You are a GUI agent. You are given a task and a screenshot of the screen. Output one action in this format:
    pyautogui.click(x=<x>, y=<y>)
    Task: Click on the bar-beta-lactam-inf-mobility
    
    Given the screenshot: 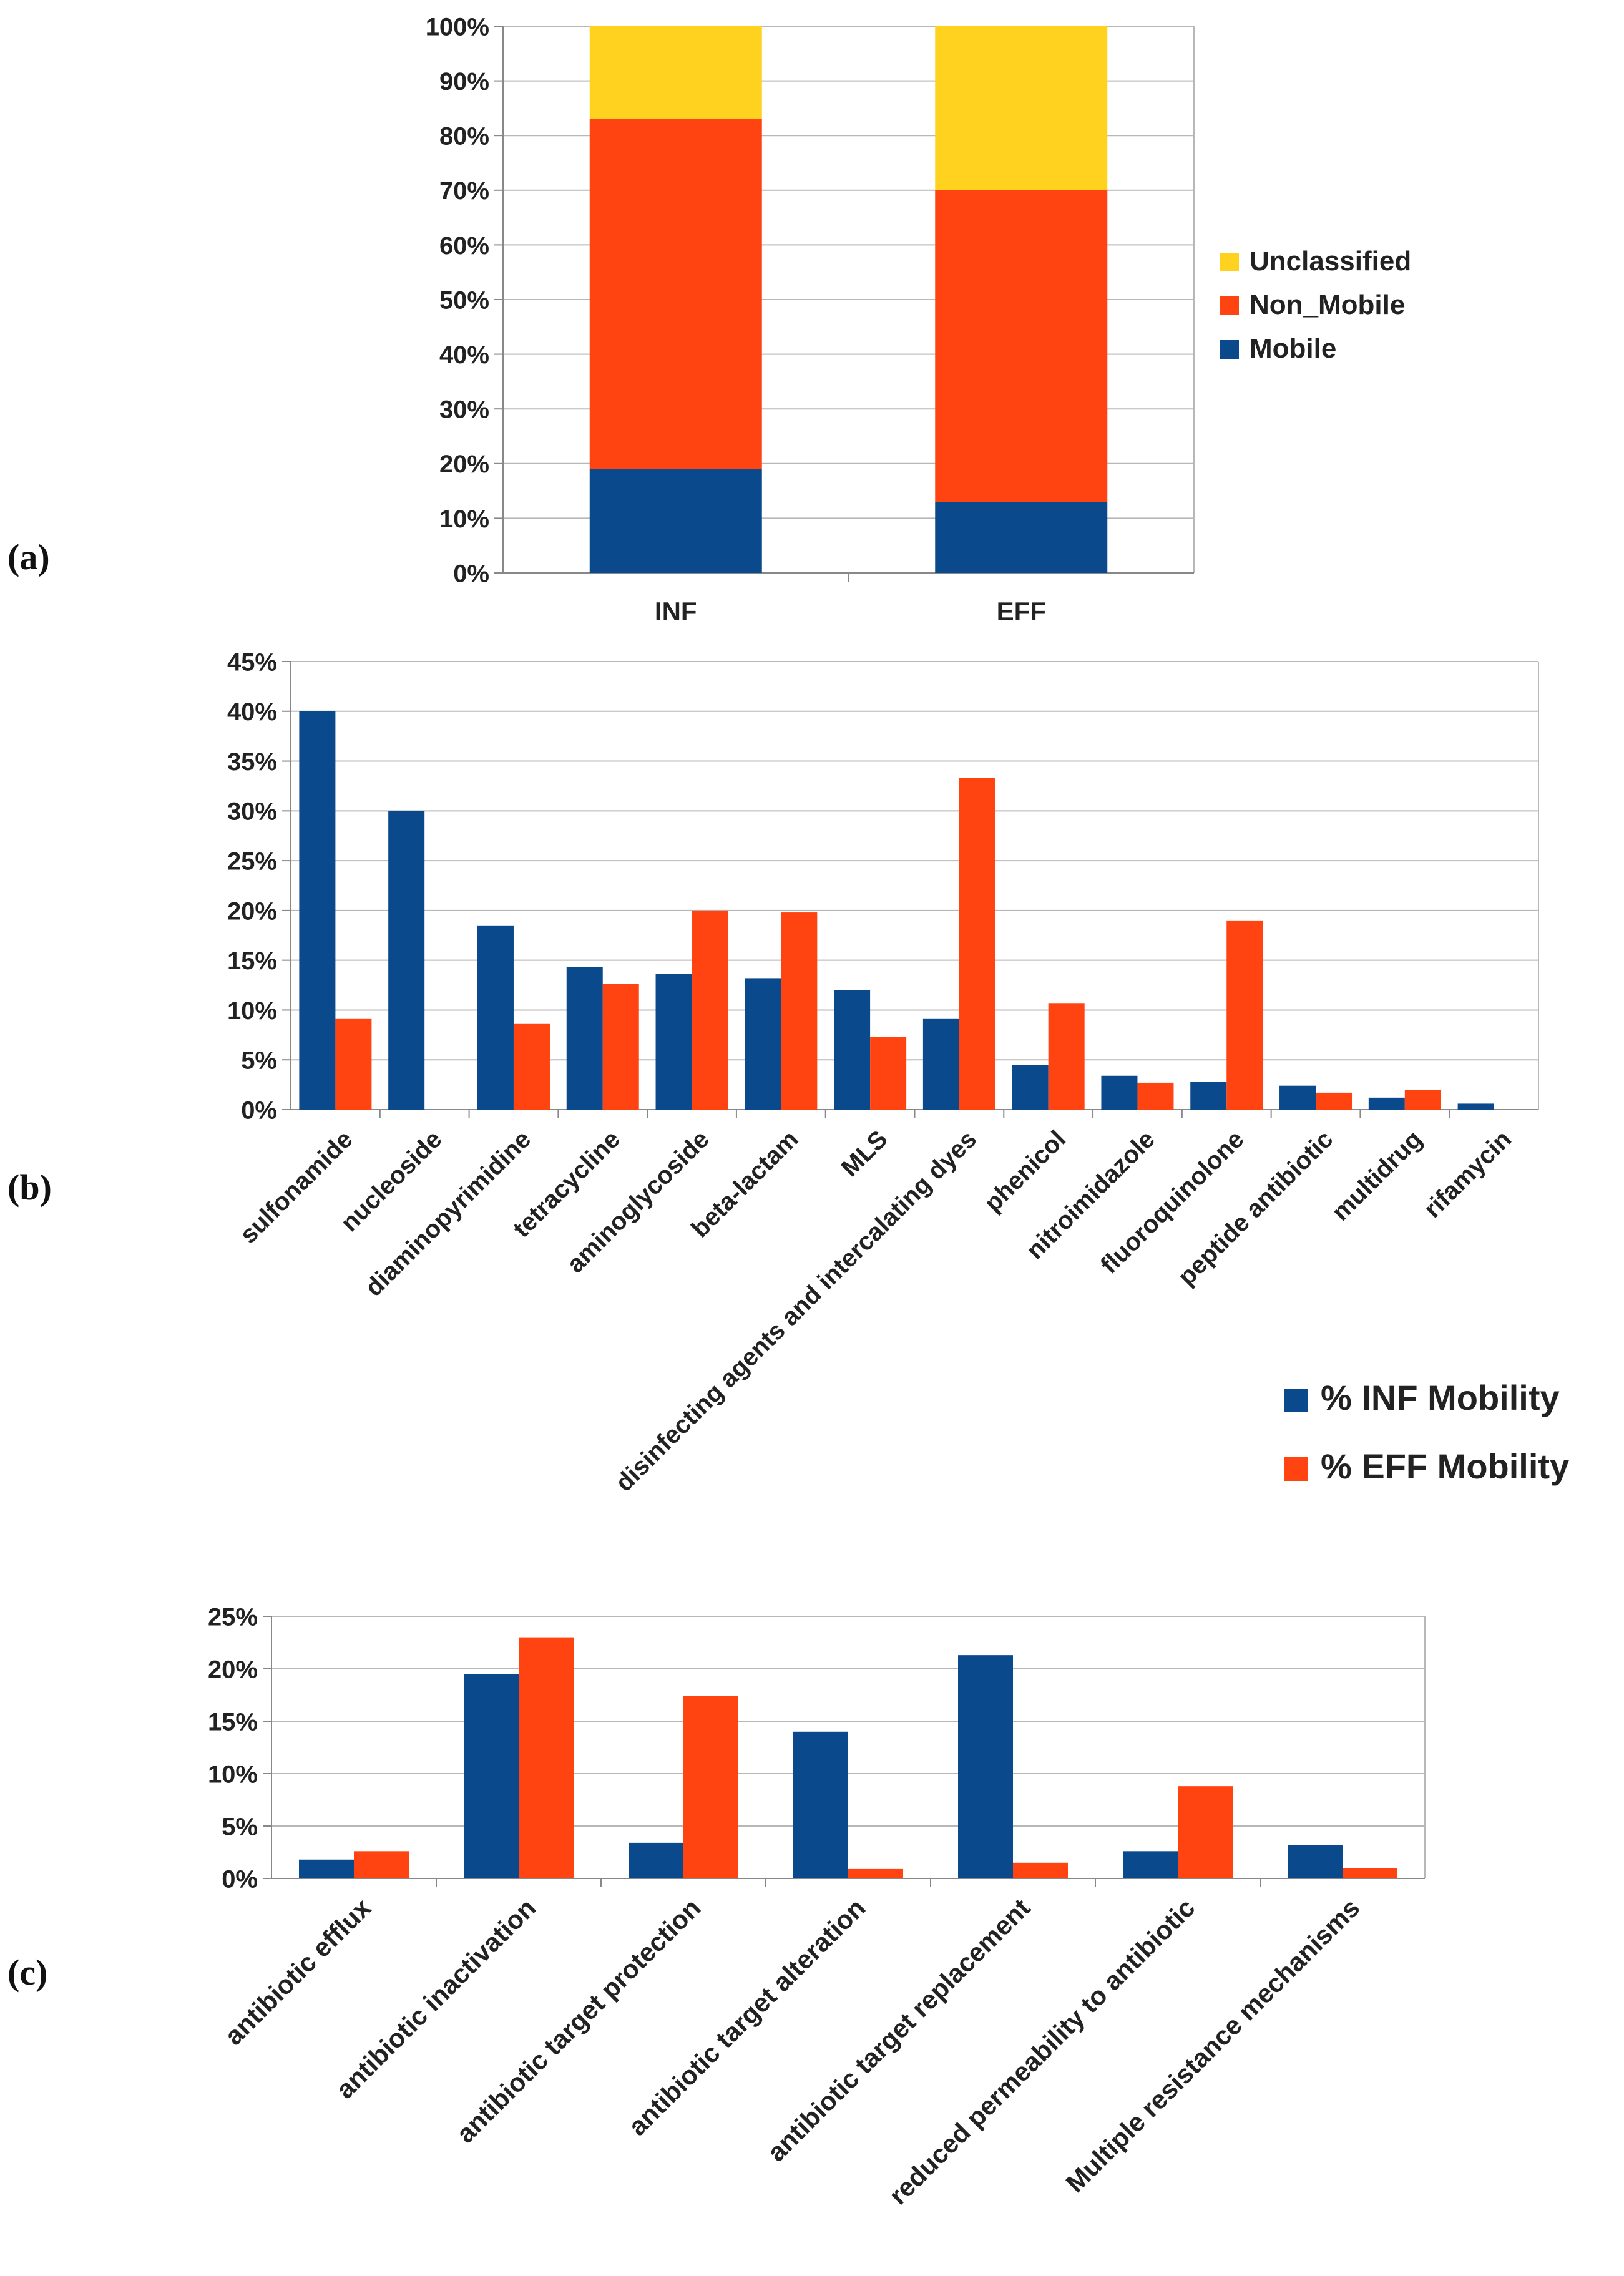 What is the action you would take?
    pyautogui.click(x=763, y=1044)
    